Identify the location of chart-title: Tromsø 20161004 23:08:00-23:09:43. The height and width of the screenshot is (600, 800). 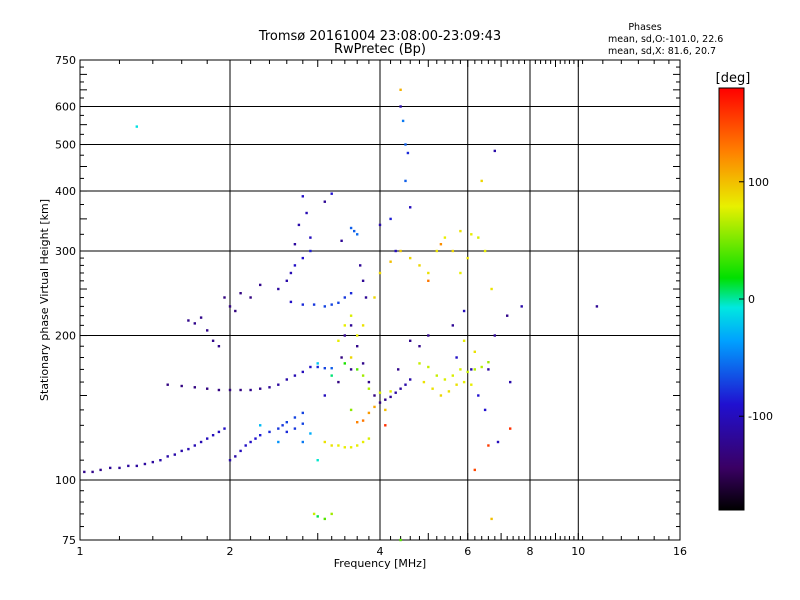
(379, 36).